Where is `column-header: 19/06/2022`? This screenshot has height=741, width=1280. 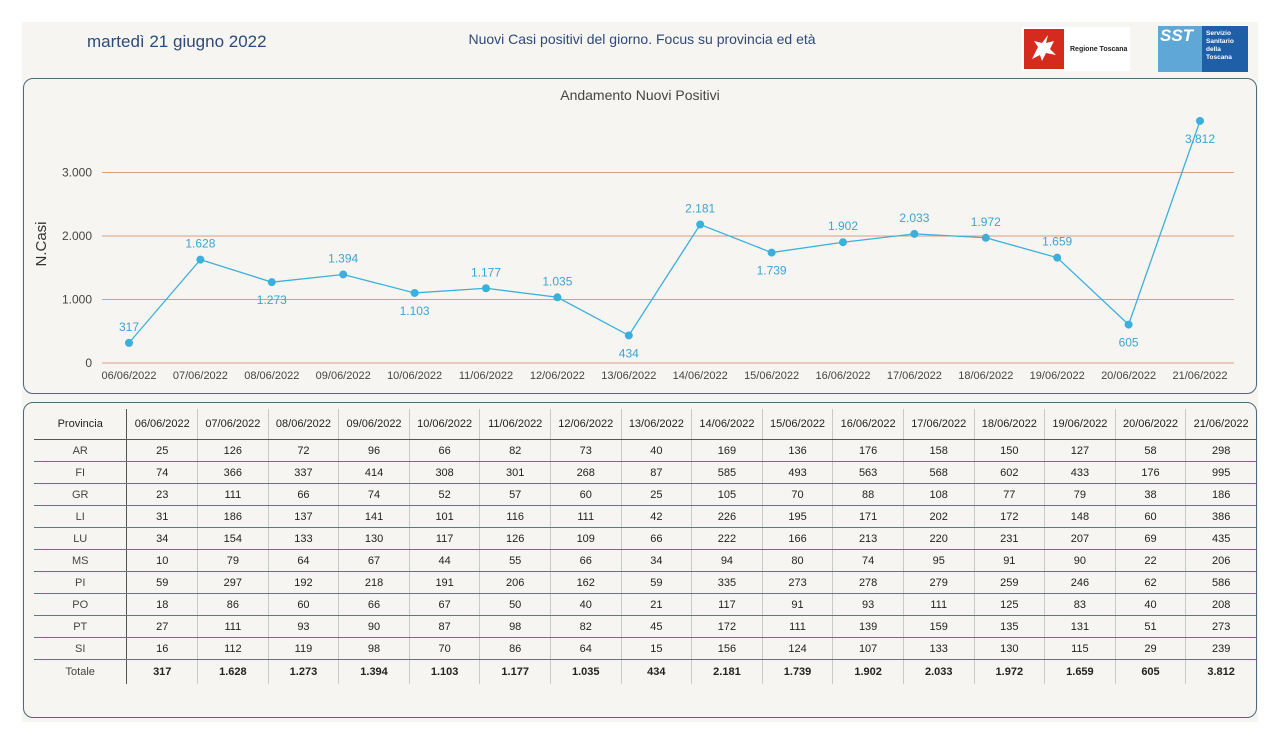
column-header: 19/06/2022 is located at coordinates (1080, 424).